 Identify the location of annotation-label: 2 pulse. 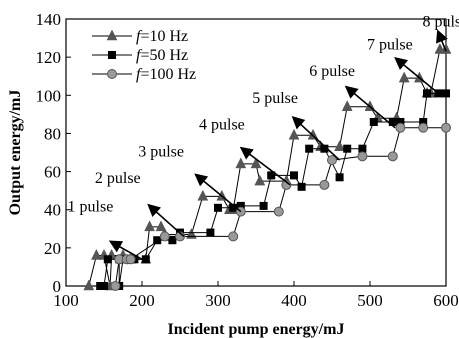
(118, 178).